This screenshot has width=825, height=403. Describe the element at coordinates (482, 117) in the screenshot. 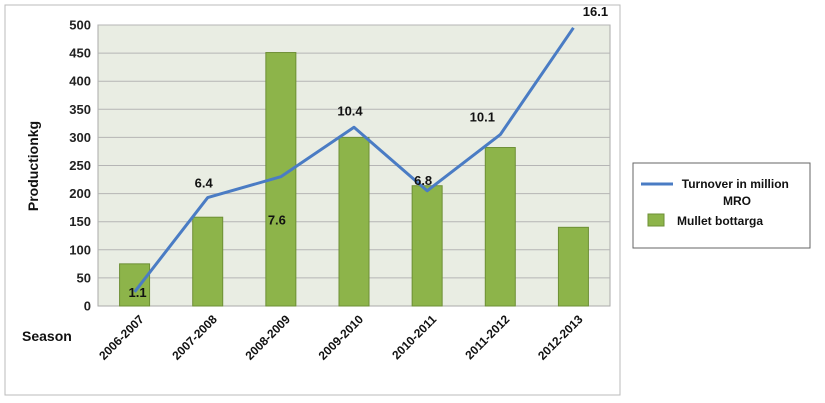

I see `line-data-label: 10.1` at that location.